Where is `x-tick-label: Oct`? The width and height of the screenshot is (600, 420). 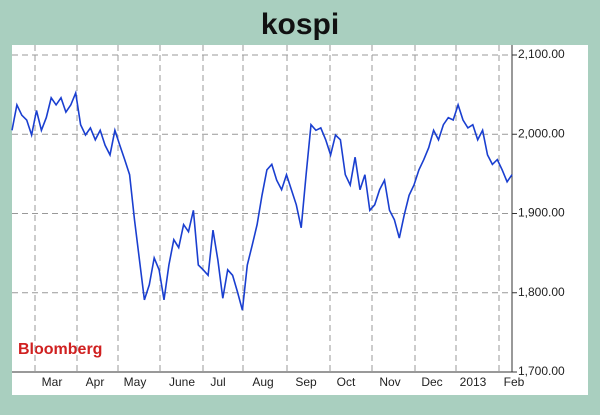 x-tick-label: Oct is located at coordinates (346, 382).